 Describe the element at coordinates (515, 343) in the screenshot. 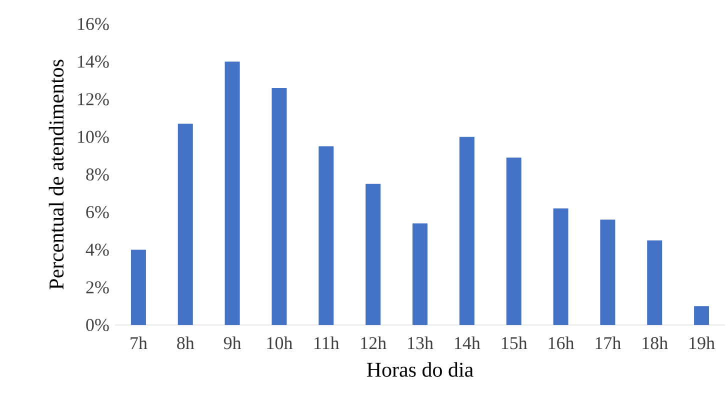

I see `x-tick-label: 15h` at that location.